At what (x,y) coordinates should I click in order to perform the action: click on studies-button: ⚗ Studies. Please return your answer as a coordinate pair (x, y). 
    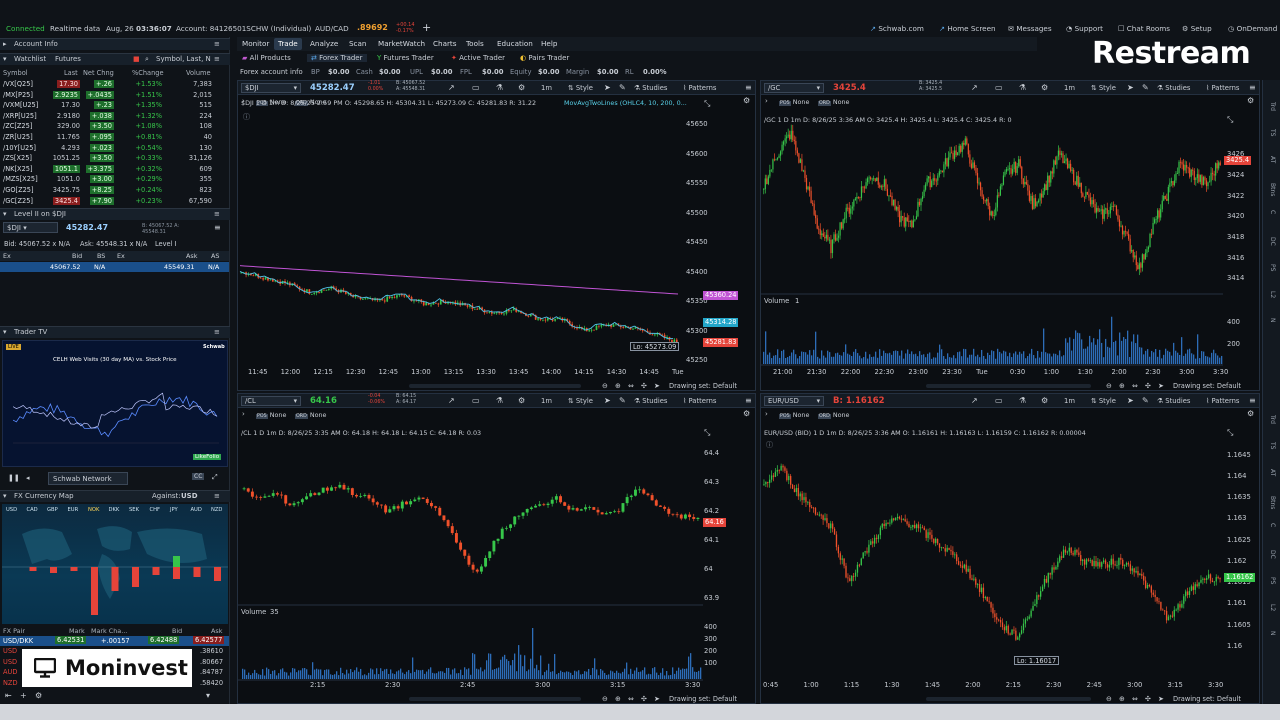
    Looking at the image, I should click on (1174, 401).